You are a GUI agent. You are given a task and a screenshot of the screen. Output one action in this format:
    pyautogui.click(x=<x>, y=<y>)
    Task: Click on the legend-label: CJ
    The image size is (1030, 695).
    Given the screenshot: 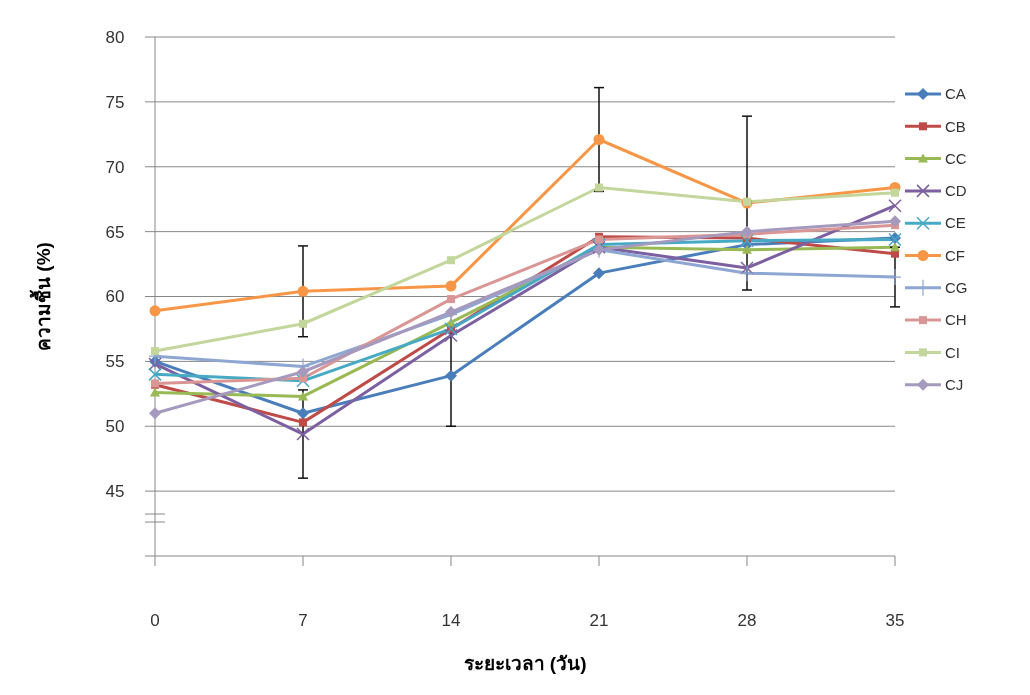 What is the action you would take?
    pyautogui.click(x=954, y=384)
    